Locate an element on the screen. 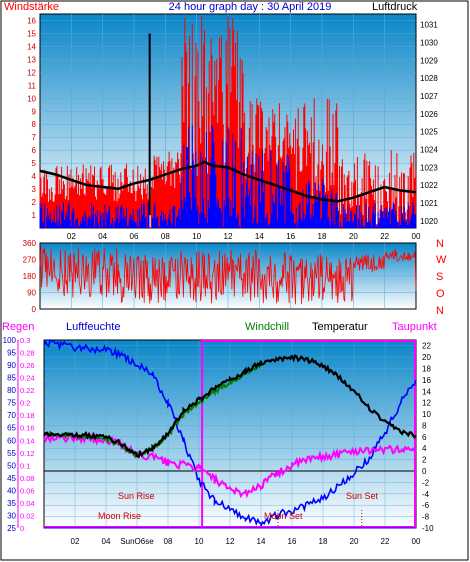 This screenshot has width=470, height=562. hour-tick-label: 12 is located at coordinates (228, 236).